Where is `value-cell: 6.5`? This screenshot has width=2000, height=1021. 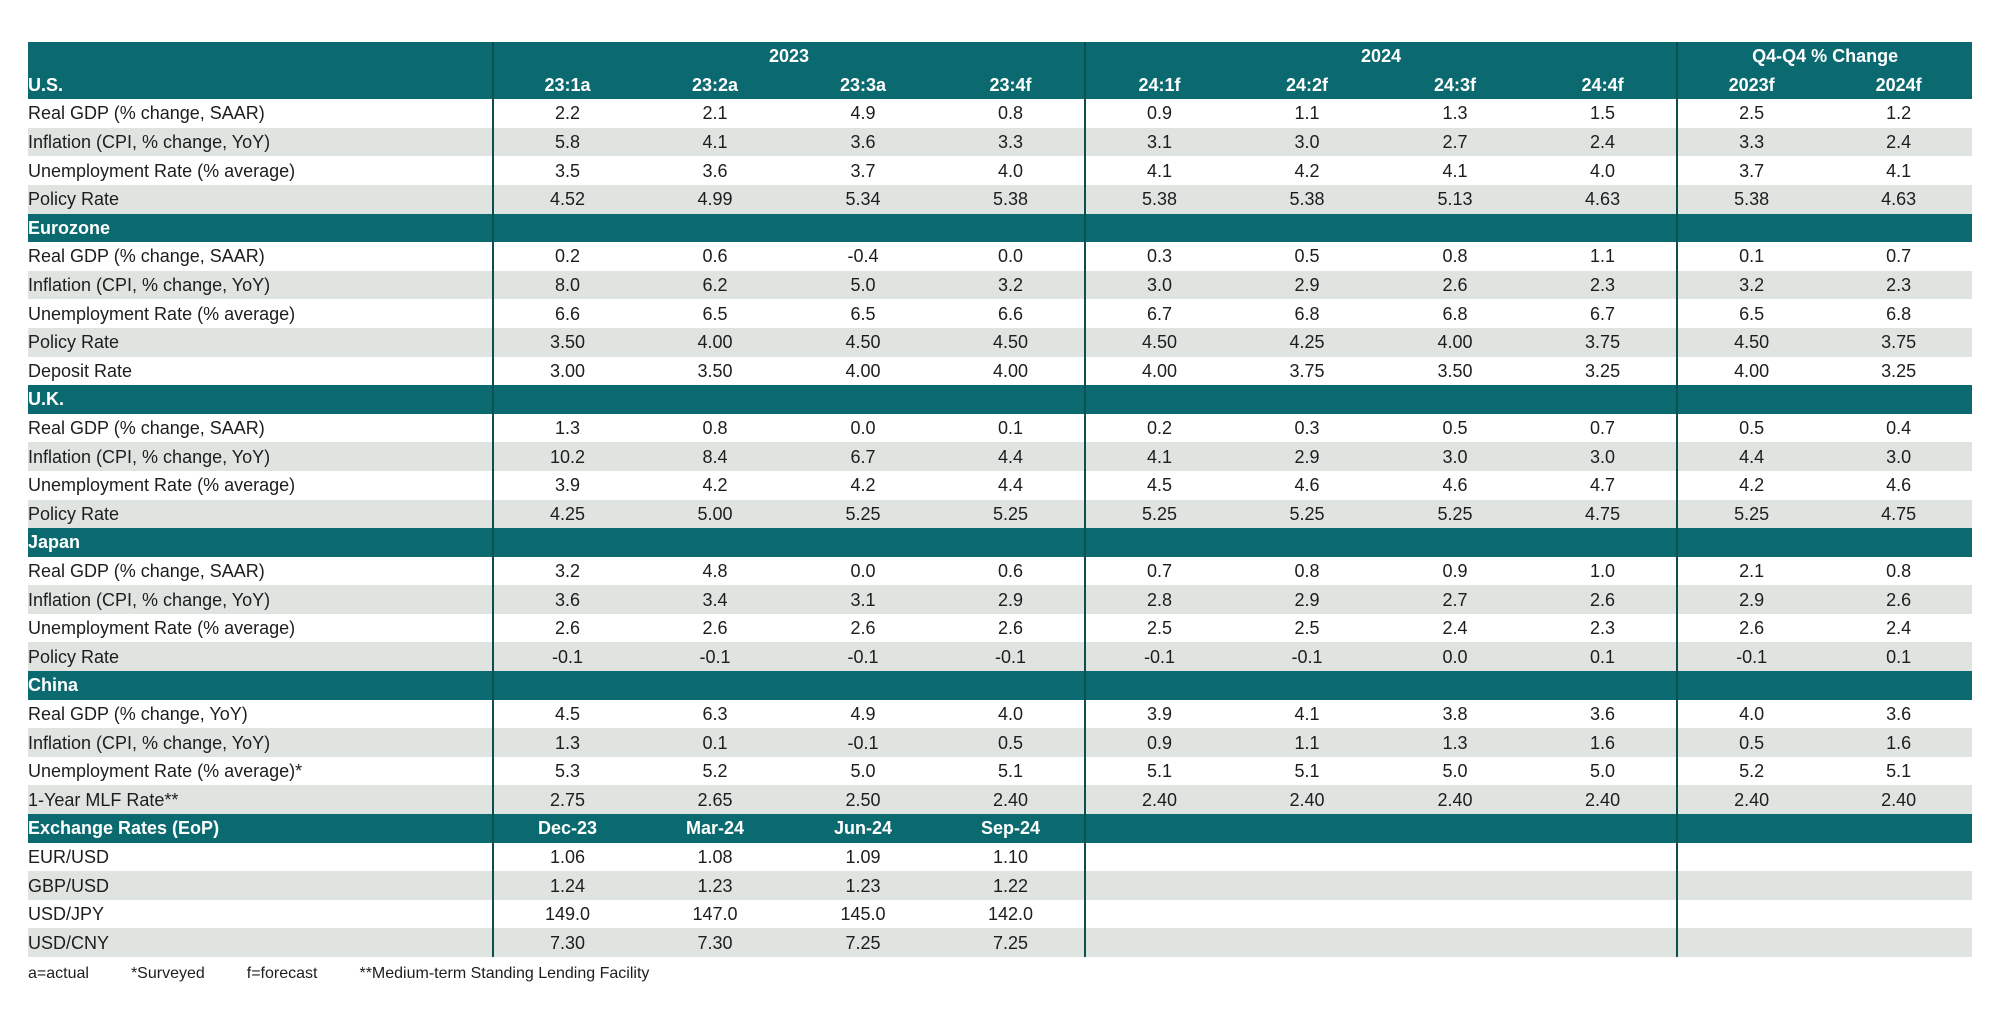
value-cell: 6.5 is located at coordinates (715, 313).